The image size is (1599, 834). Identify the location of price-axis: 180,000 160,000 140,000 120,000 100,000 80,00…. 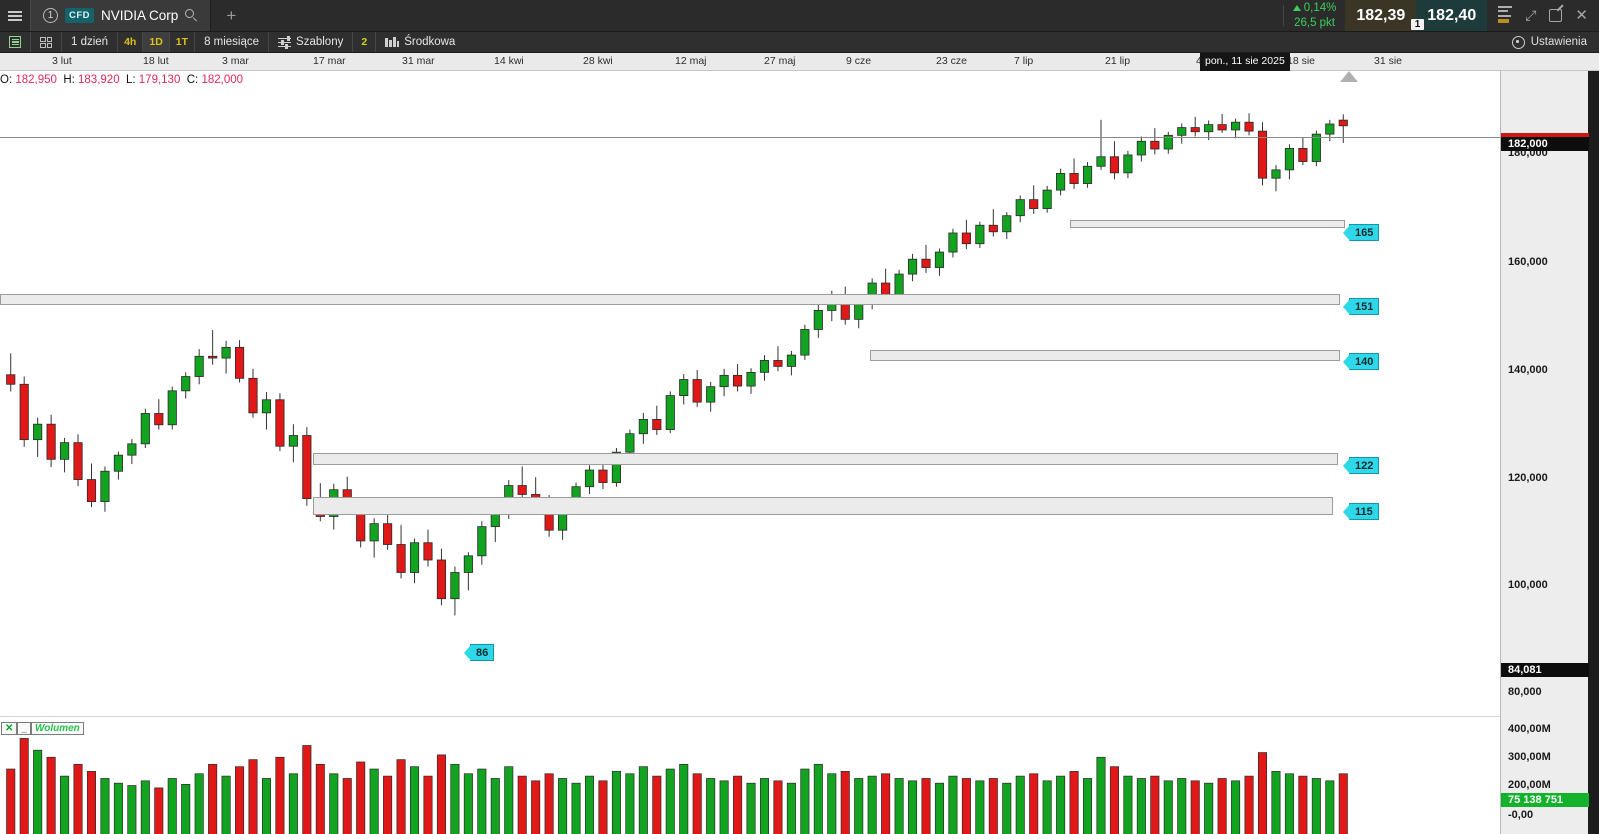
(1549, 452).